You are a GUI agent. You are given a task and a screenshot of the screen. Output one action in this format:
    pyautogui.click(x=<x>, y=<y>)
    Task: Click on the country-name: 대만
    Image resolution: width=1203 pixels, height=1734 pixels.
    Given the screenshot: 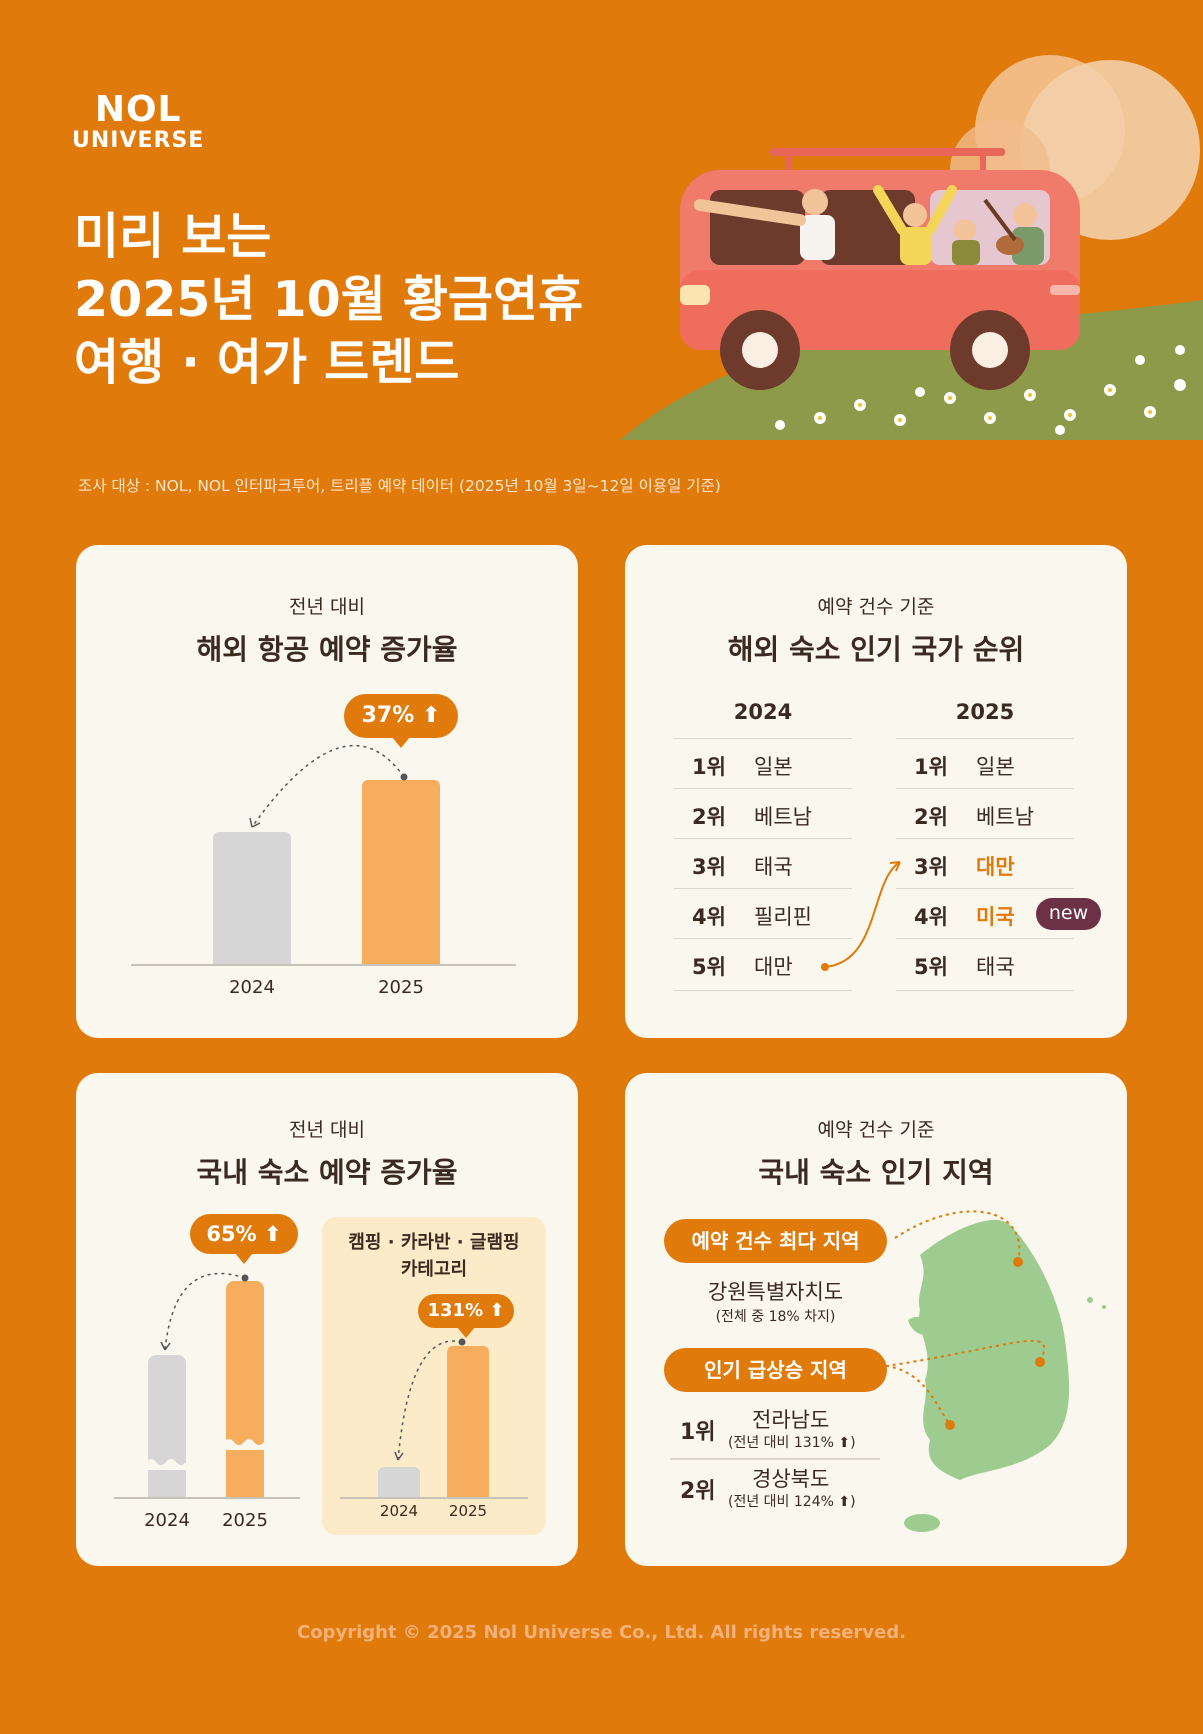 What is the action you would take?
    pyautogui.click(x=773, y=967)
    